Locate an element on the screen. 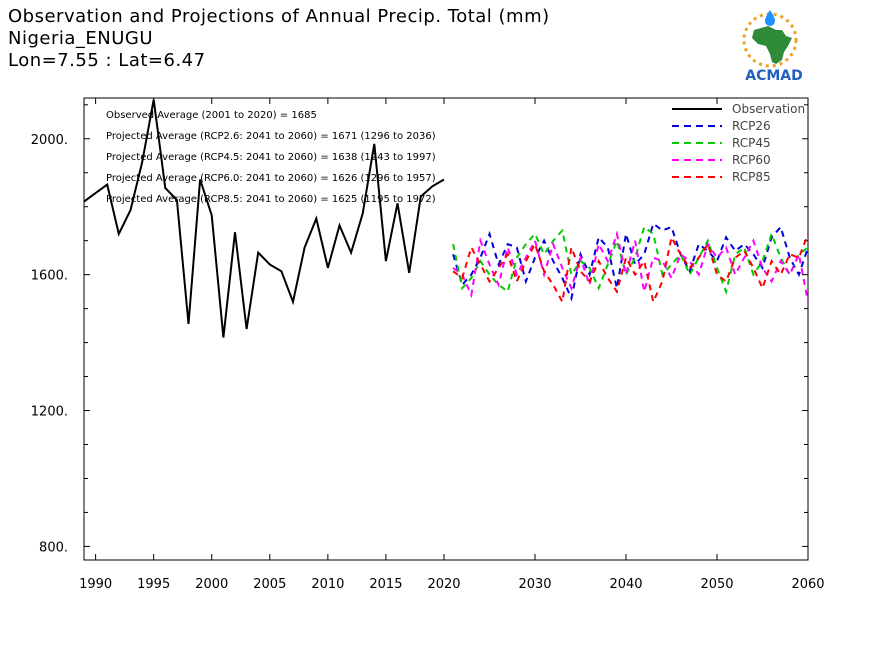  x-tick-label: 2020 is located at coordinates (443, 584).